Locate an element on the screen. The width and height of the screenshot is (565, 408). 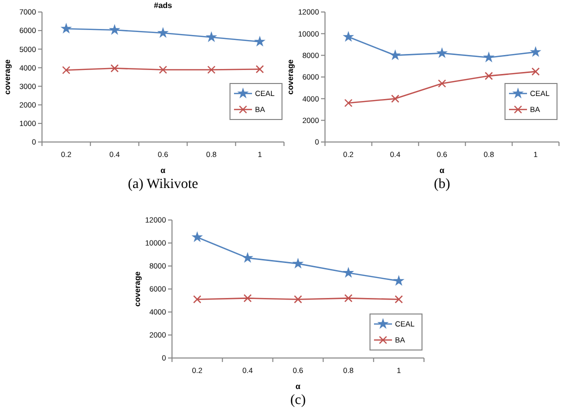
text: (a) Wikivote is located at coordinates (163, 184).